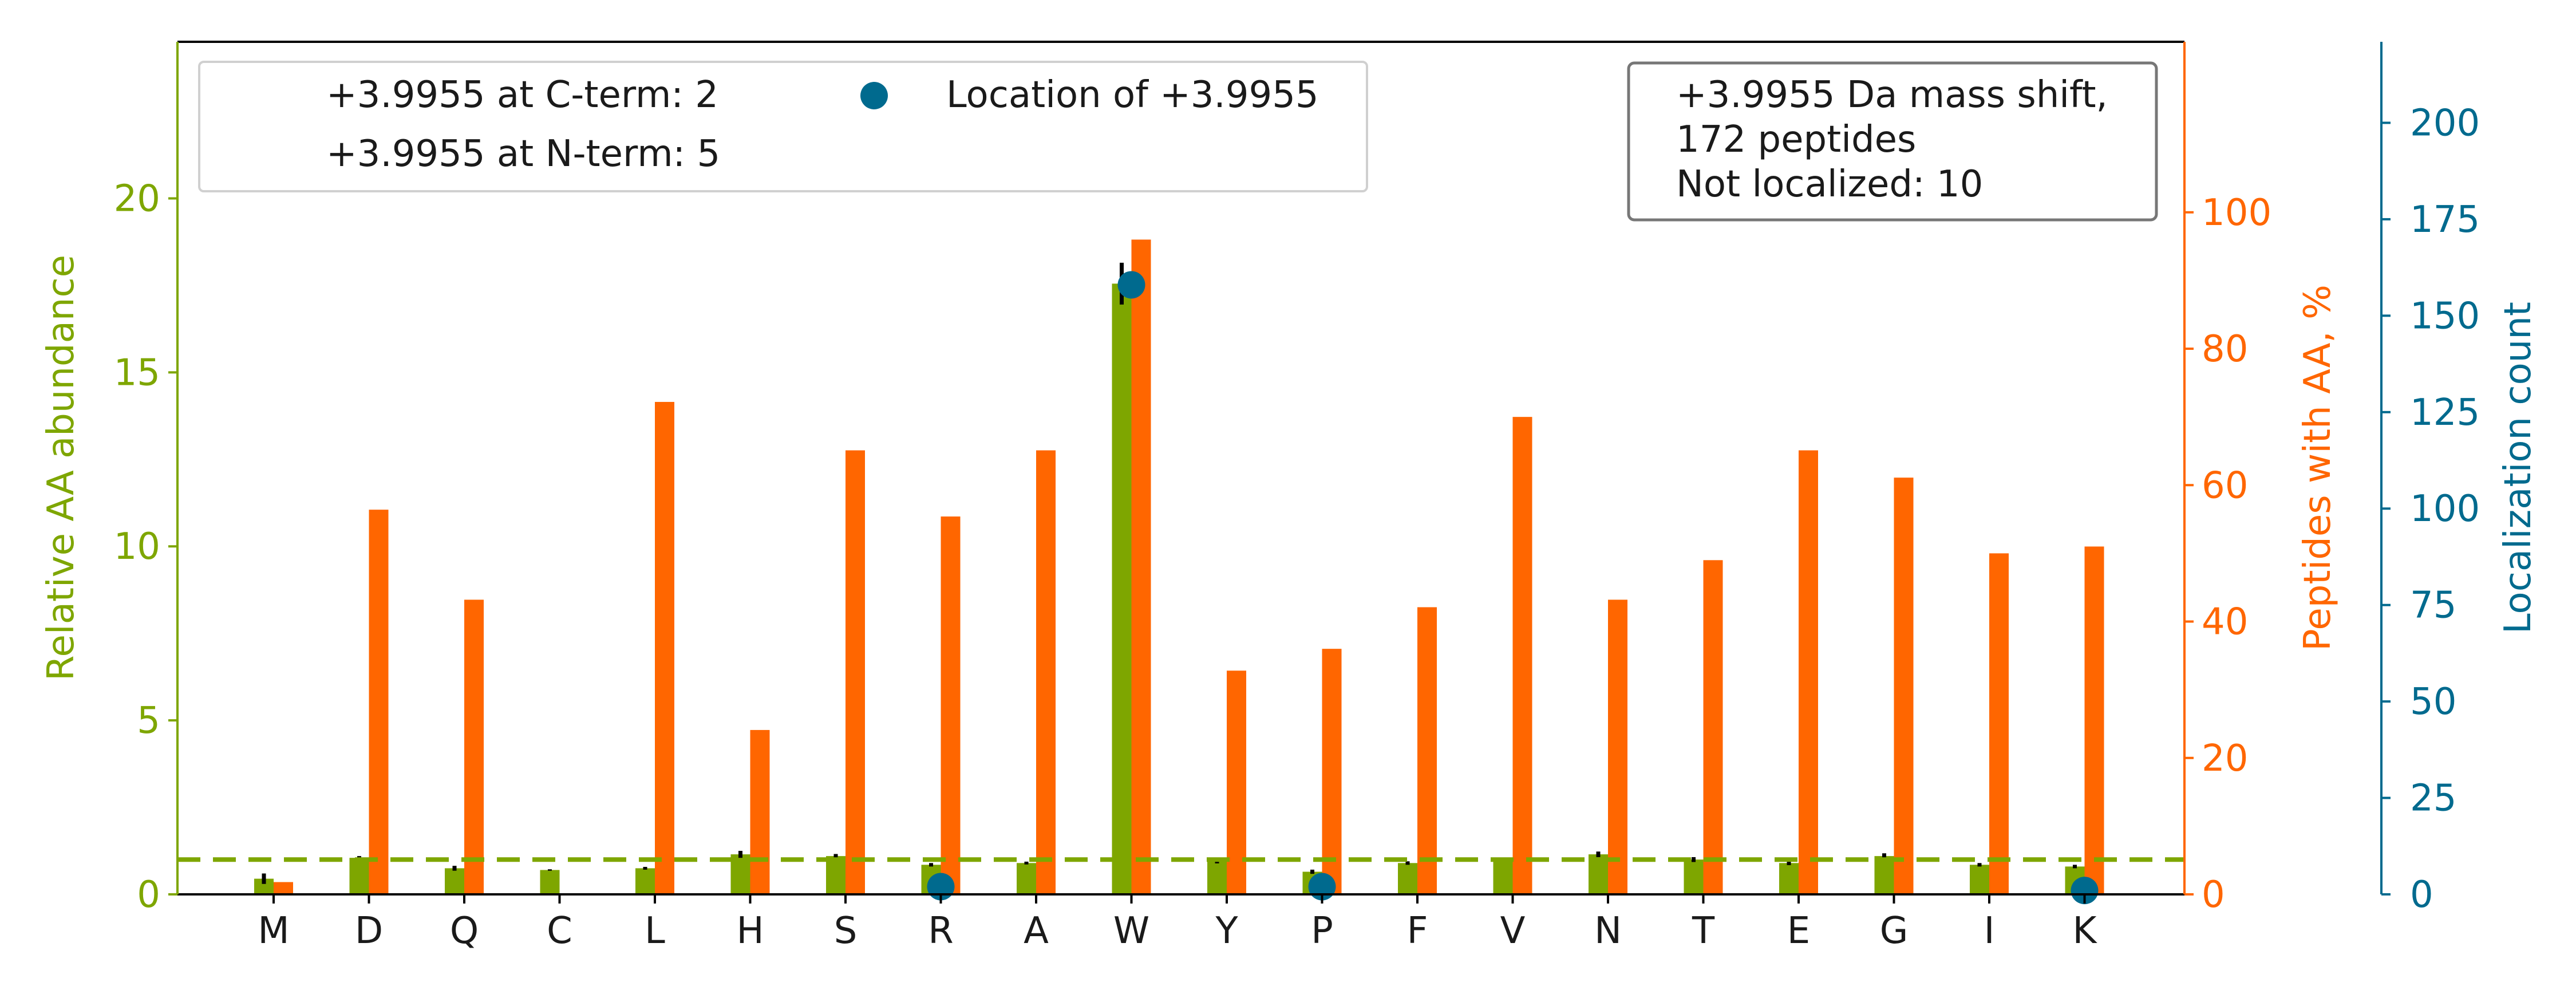 This screenshot has width=2576, height=1002. What do you see at coordinates (2433, 799) in the screenshot?
I see `far-tick-label-25: 25` at bounding box center [2433, 799].